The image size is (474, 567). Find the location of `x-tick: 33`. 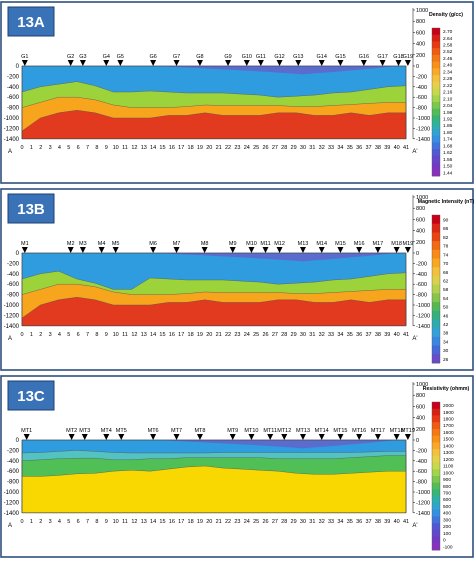

x-tick: 33 is located at coordinates (331, 148).